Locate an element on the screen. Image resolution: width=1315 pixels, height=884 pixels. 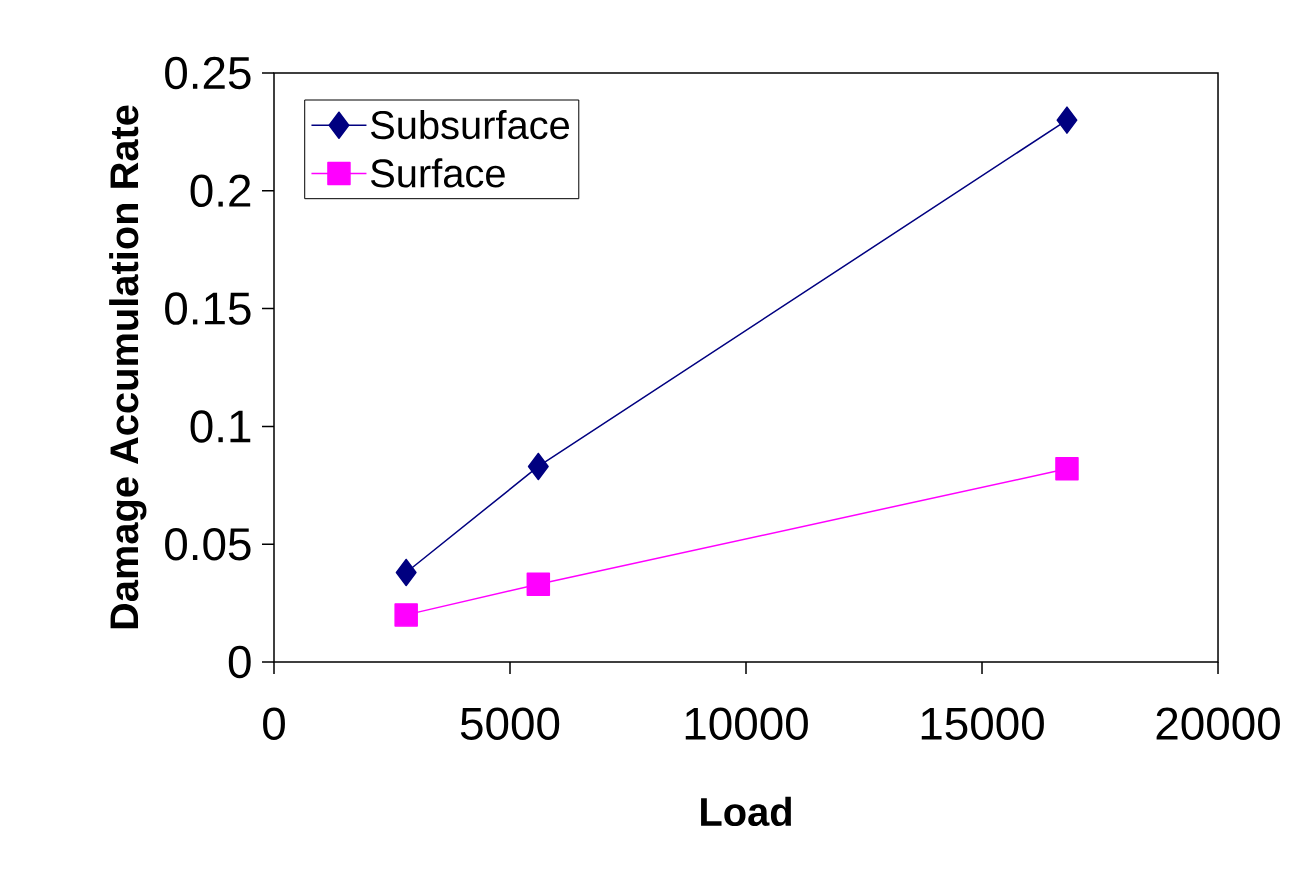
x-tick-label: 15000 is located at coordinates (982, 723).